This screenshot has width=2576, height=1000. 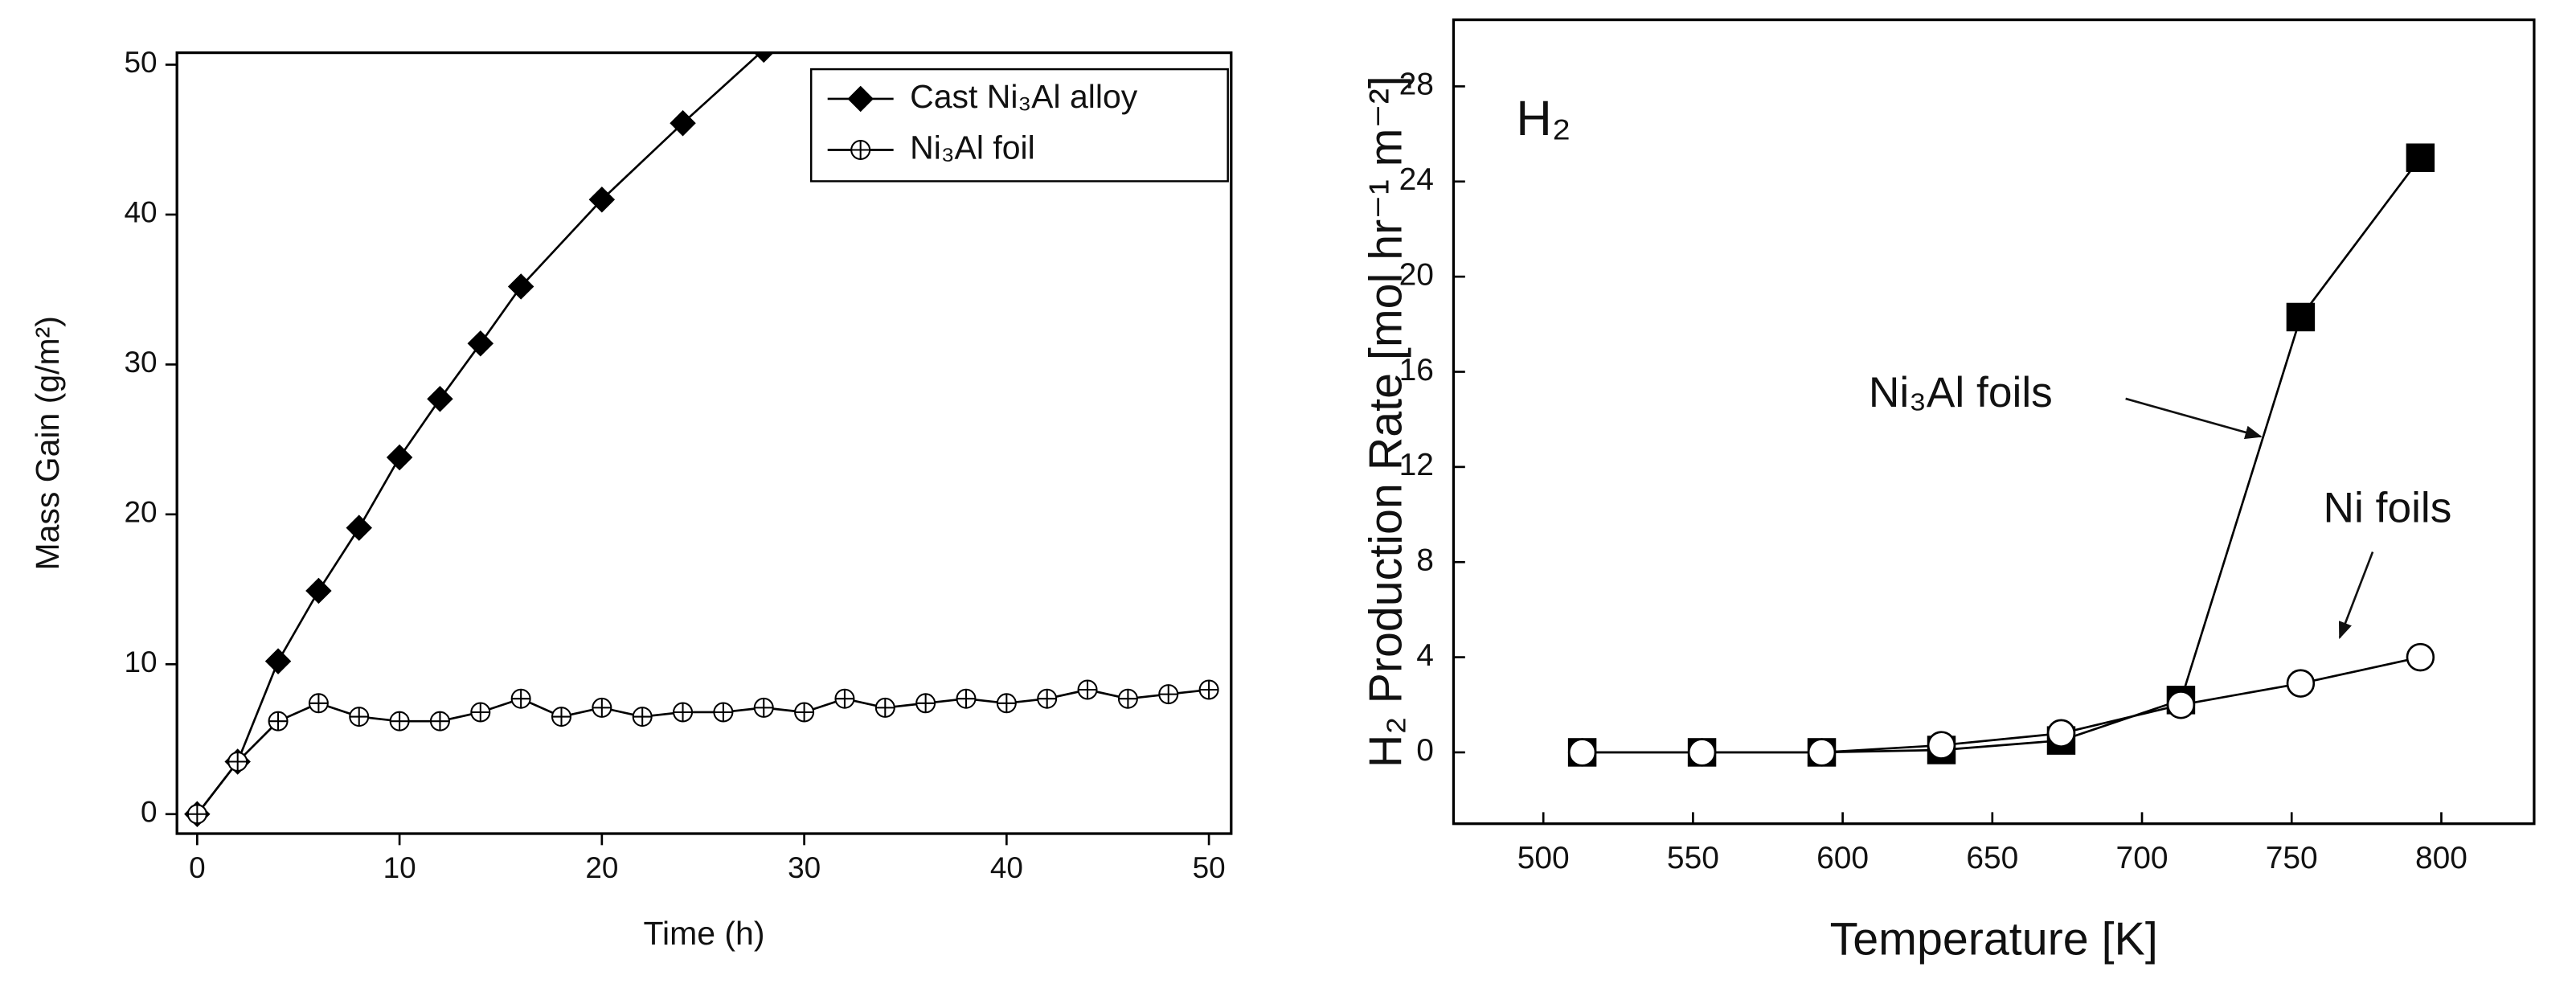 I want to click on y-tick-label: 16, so click(x=1416, y=370).